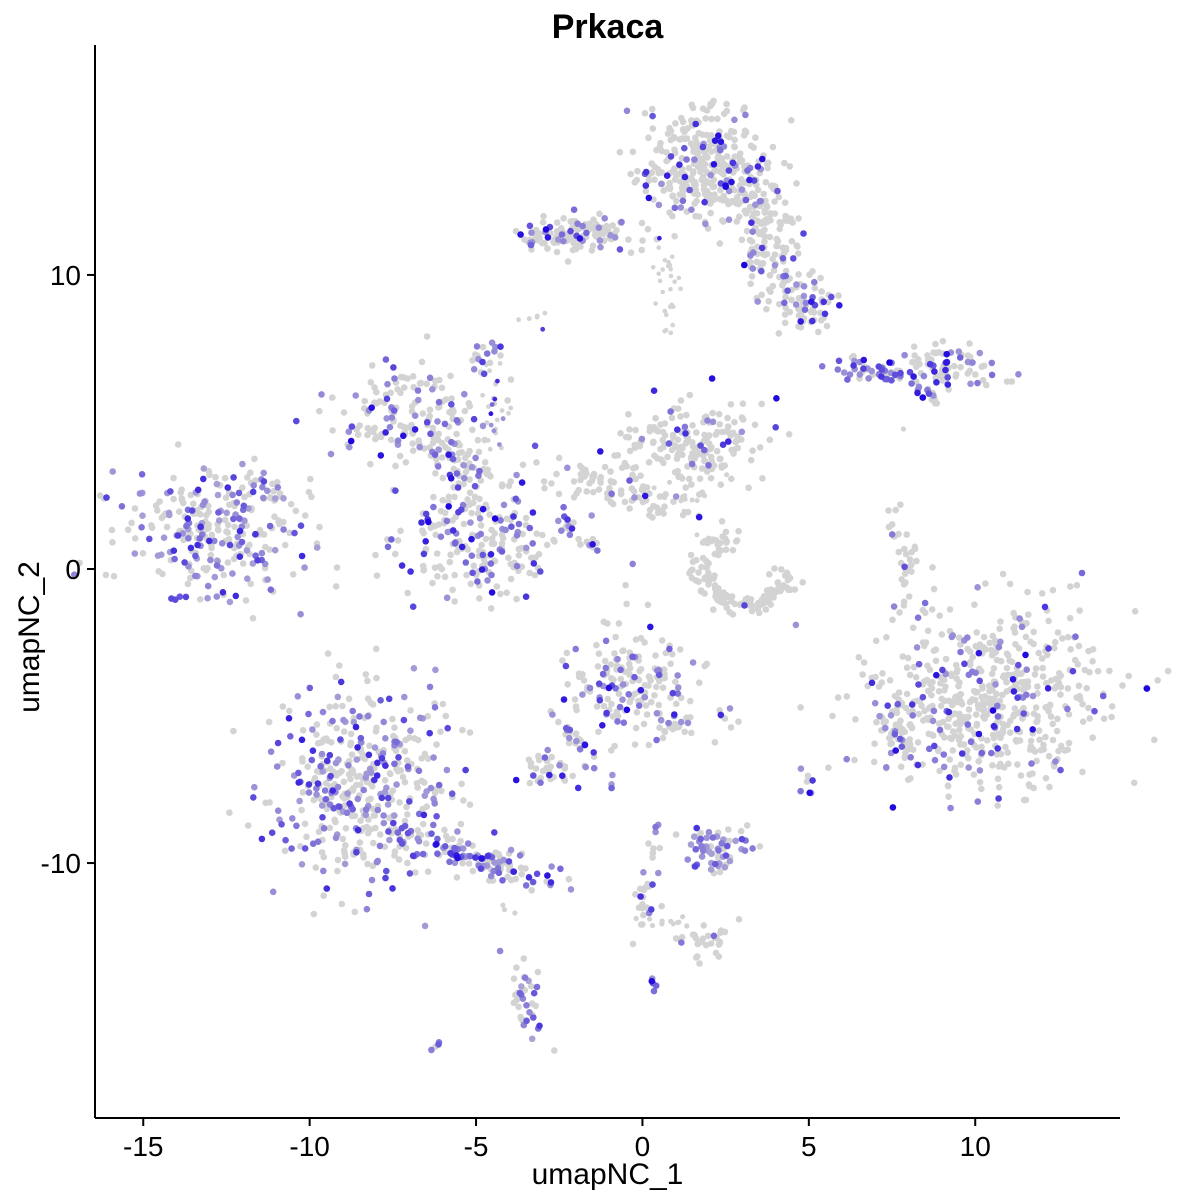  Describe the element at coordinates (476, 1146) in the screenshot. I see `x-tick-label: -5` at that location.